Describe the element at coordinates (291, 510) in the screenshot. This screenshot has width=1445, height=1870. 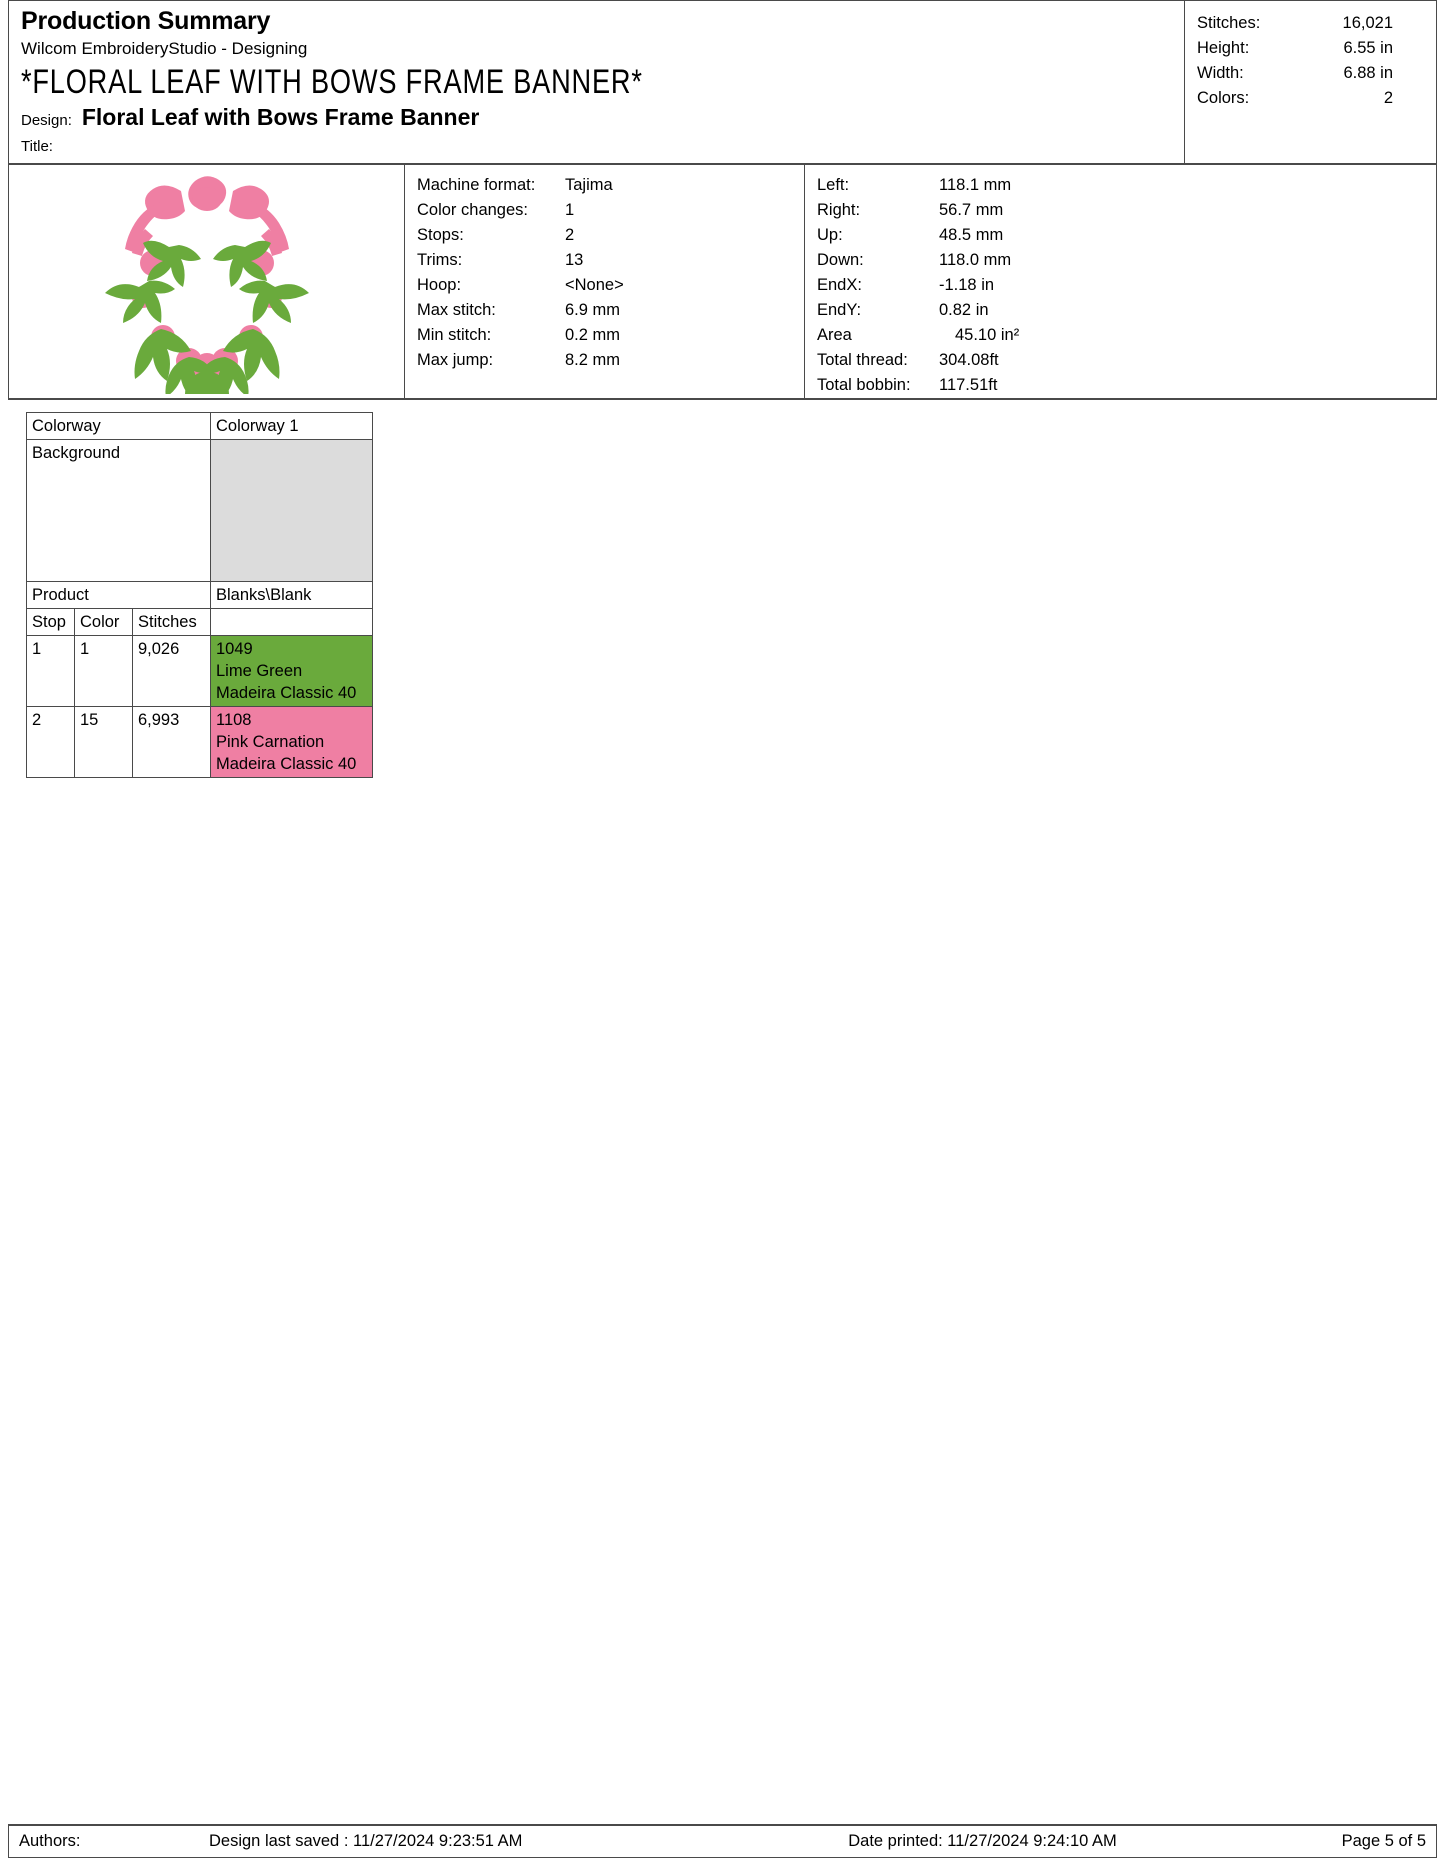
I see `background-swatch` at that location.